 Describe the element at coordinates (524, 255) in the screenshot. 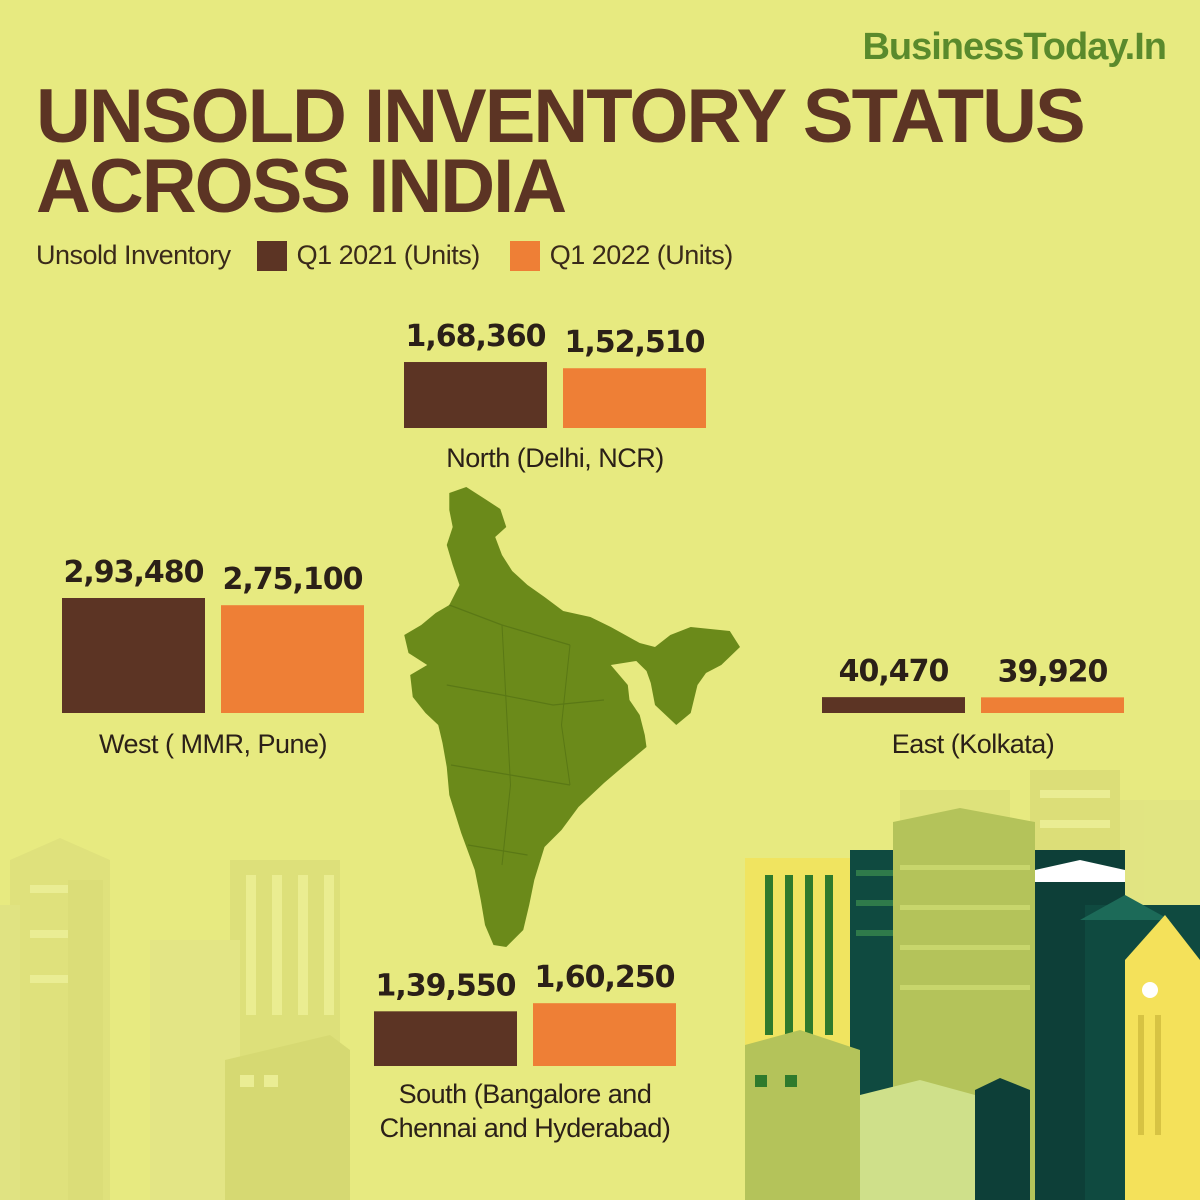

I see `legend-swatch-q1-2022` at that location.